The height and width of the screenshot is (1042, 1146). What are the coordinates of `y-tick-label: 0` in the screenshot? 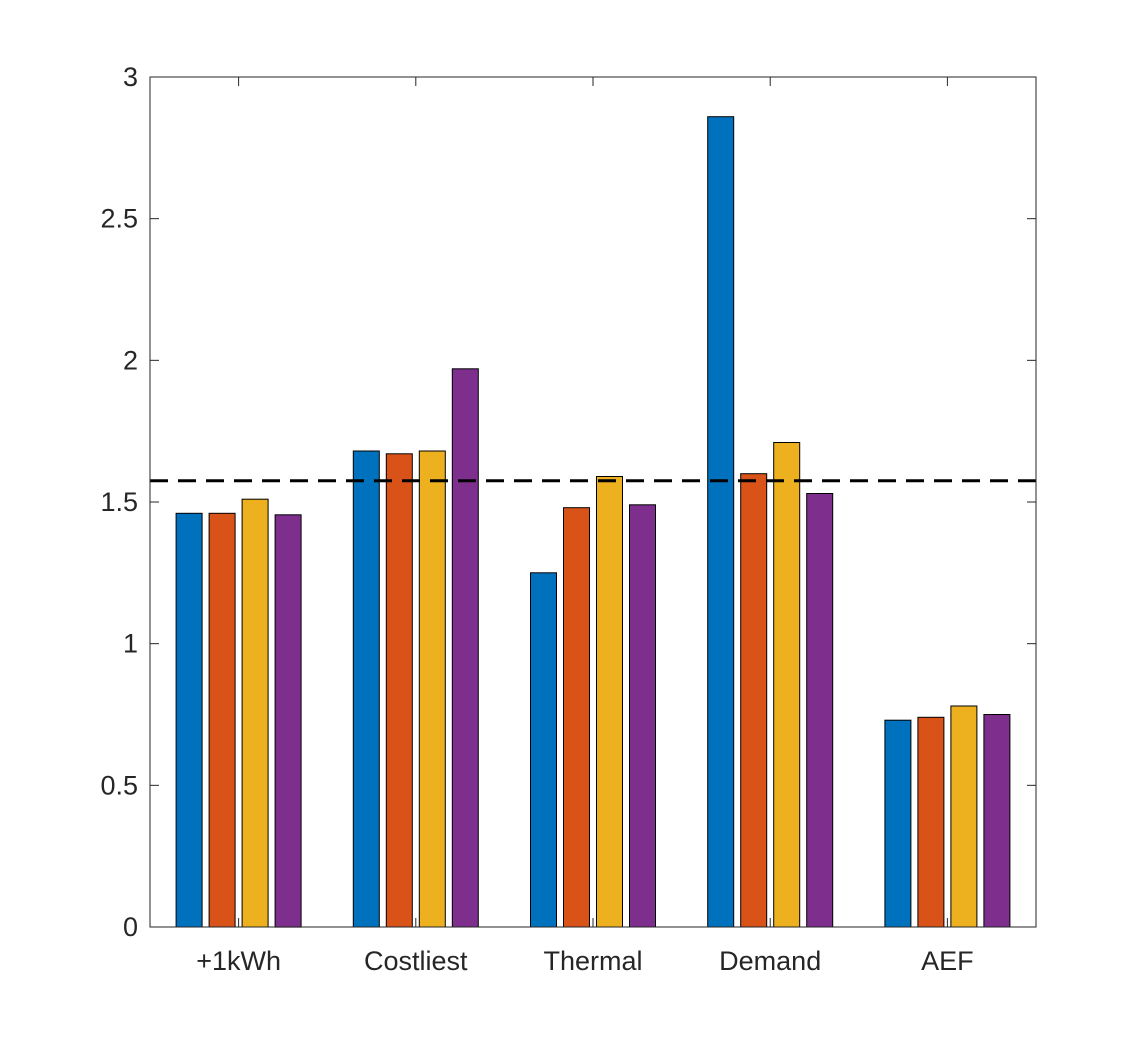 It's located at (130, 927).